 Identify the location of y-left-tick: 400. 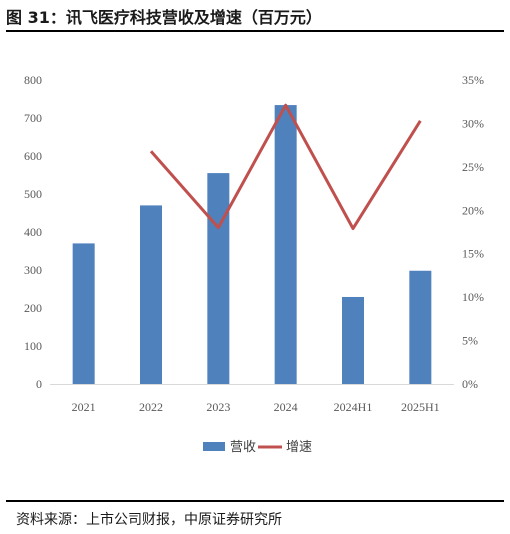
(33, 232).